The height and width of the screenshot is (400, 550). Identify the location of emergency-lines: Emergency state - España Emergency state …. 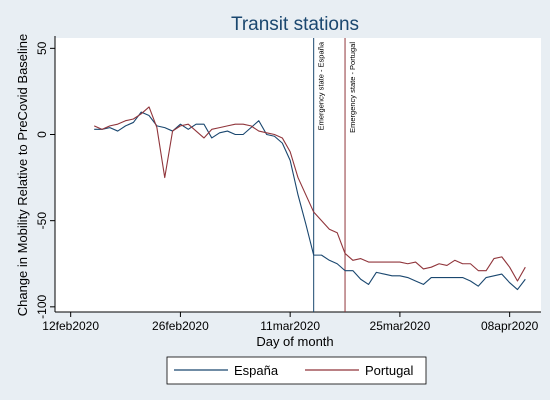
(335, 175).